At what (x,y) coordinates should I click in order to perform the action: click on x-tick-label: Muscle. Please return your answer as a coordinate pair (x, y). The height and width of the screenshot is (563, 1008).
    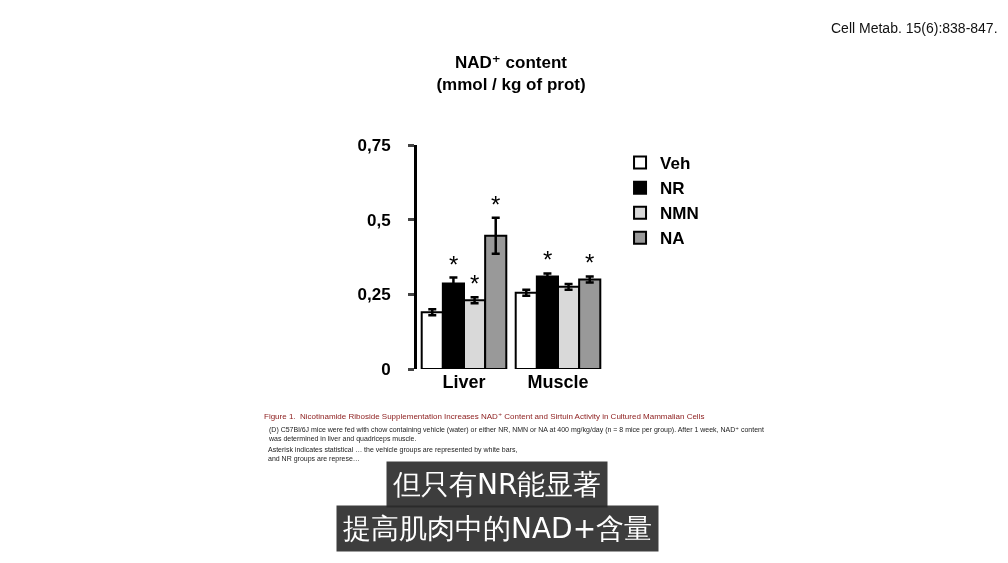
    Looking at the image, I should click on (558, 382).